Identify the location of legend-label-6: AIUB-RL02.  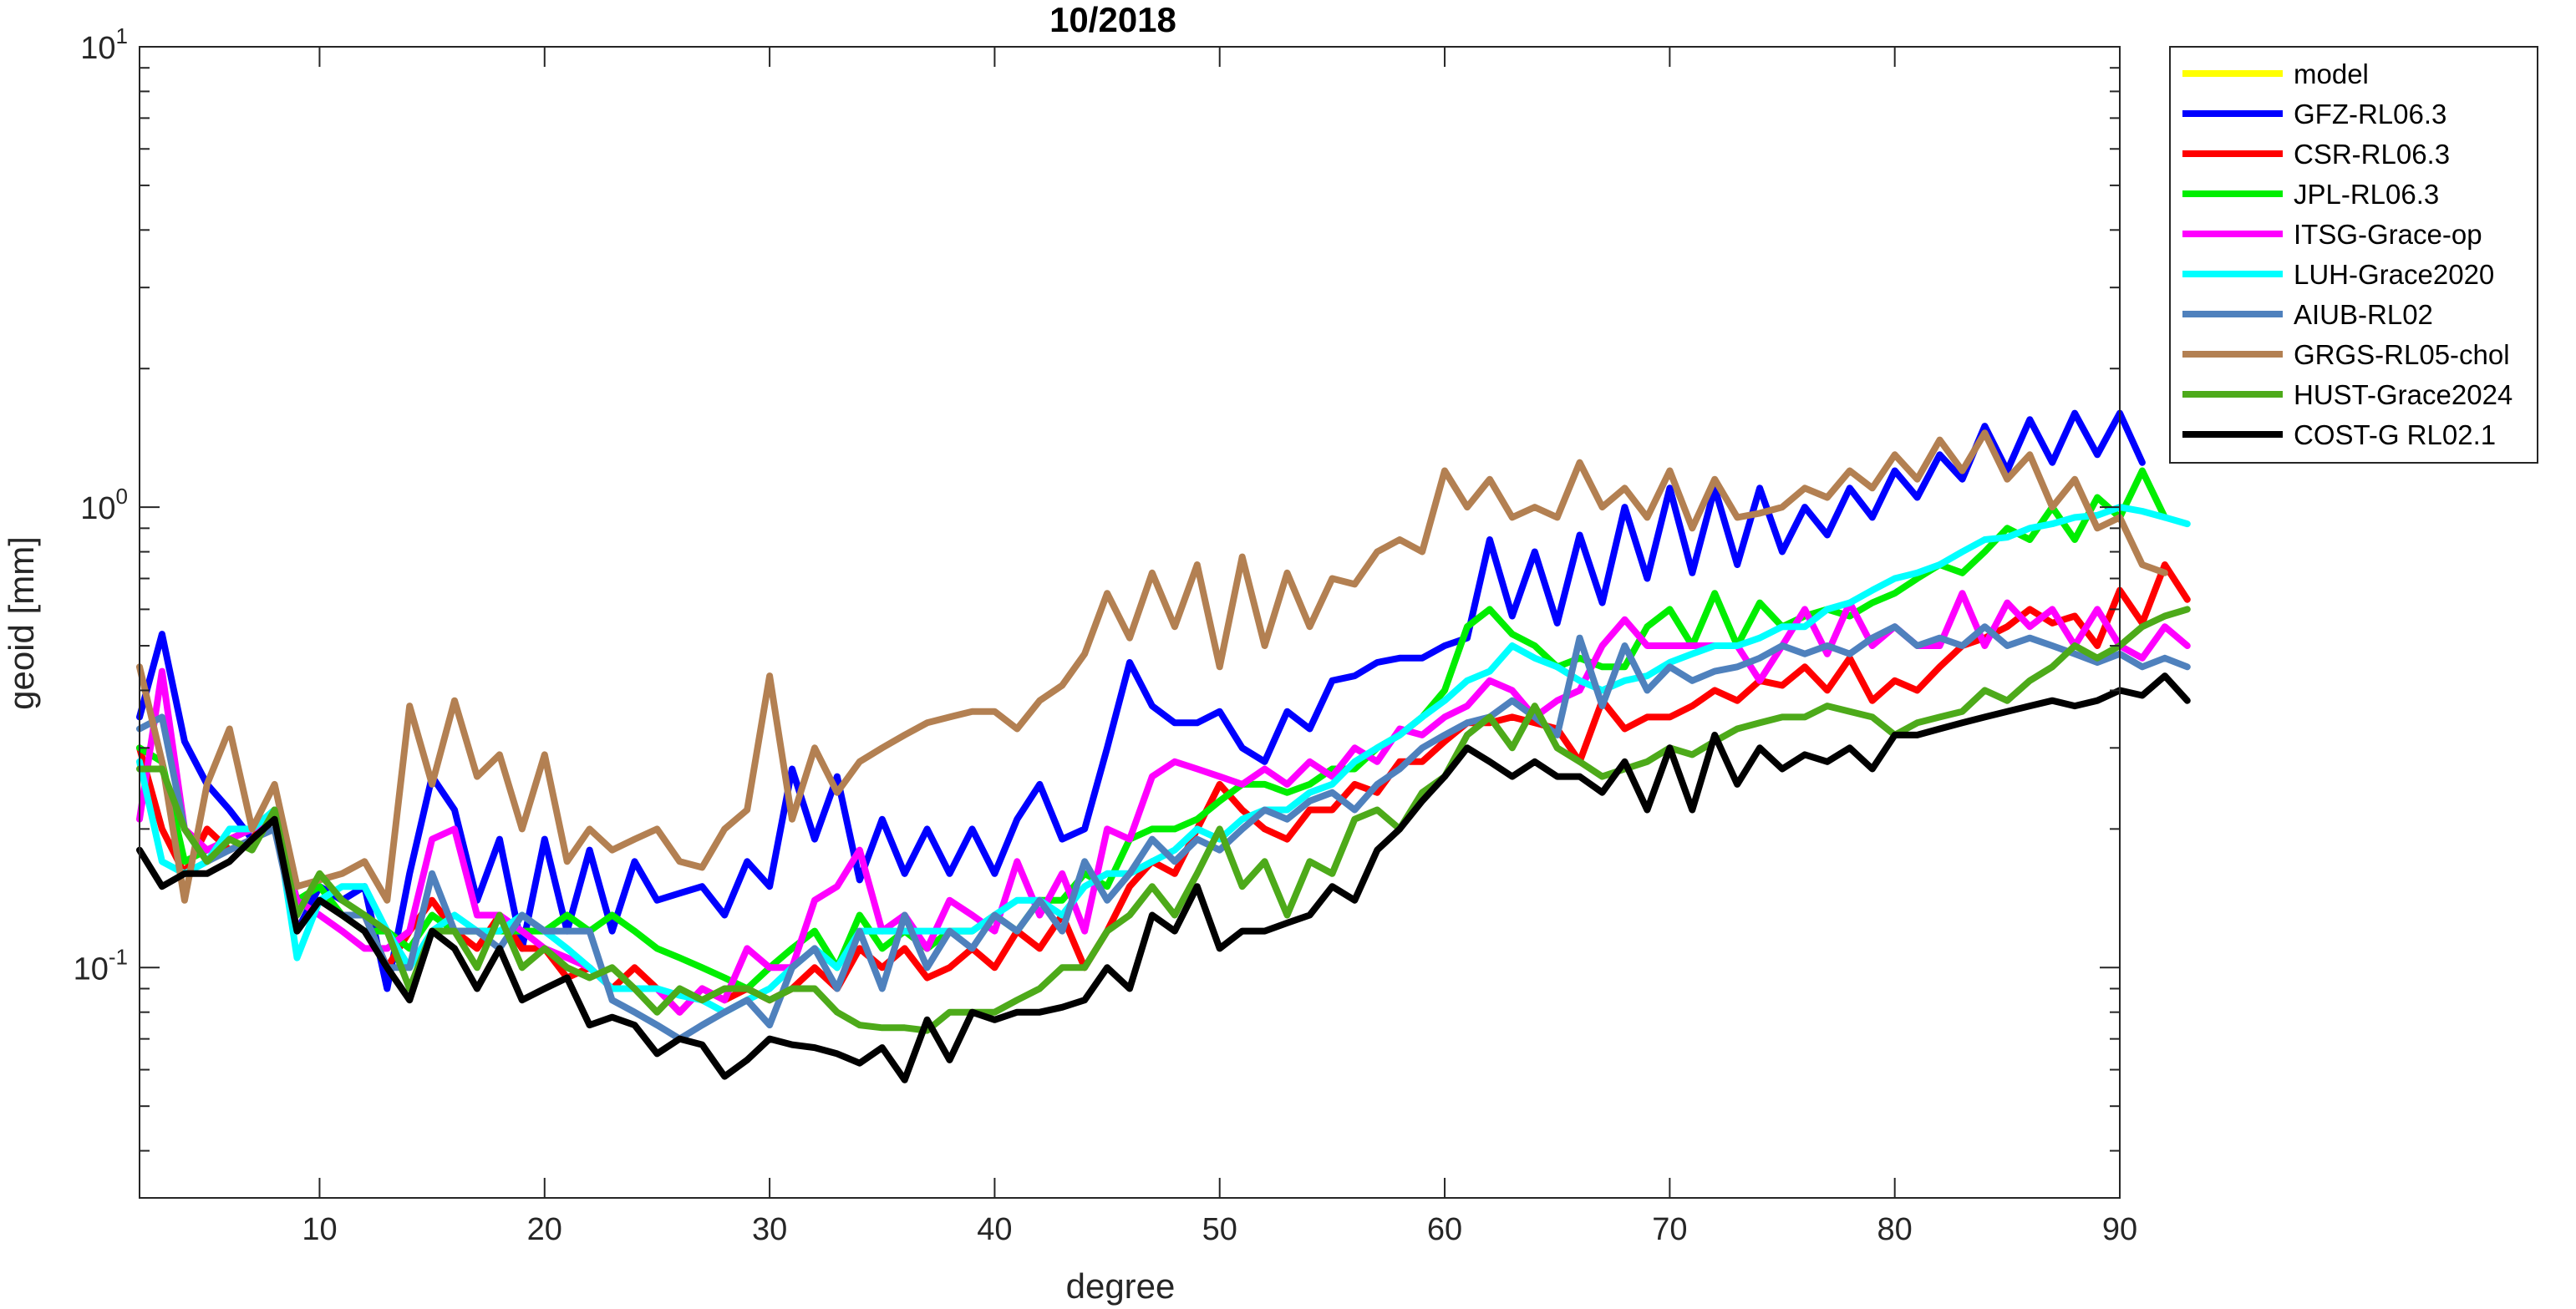
(2363, 314).